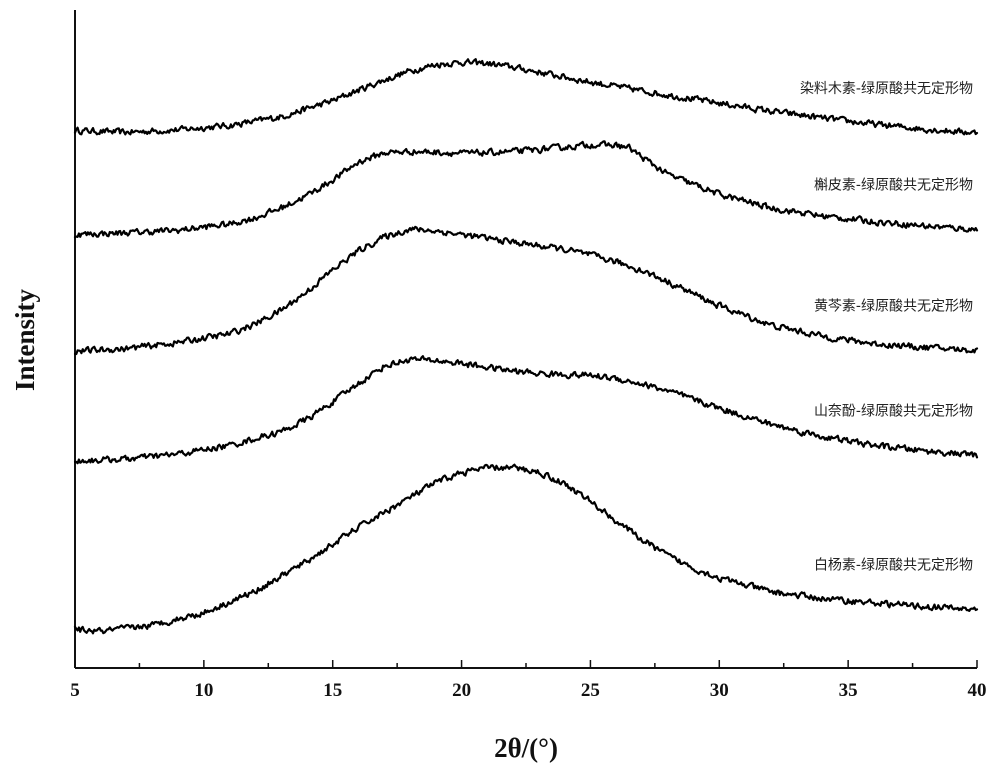 The image size is (1000, 773). Describe the element at coordinates (893, 566) in the screenshot. I see `series-label-5: 白杨素-绿原酸共无定形物` at that location.